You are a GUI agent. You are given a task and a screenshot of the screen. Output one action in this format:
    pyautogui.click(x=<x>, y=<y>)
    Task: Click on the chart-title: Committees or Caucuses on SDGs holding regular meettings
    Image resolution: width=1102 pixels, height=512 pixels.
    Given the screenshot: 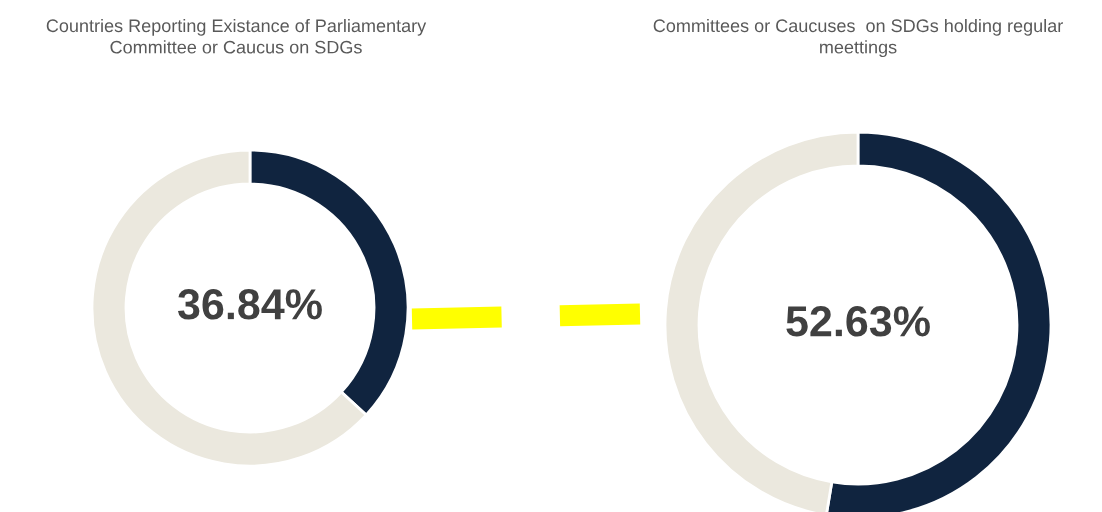 What is the action you would take?
    pyautogui.click(x=858, y=38)
    